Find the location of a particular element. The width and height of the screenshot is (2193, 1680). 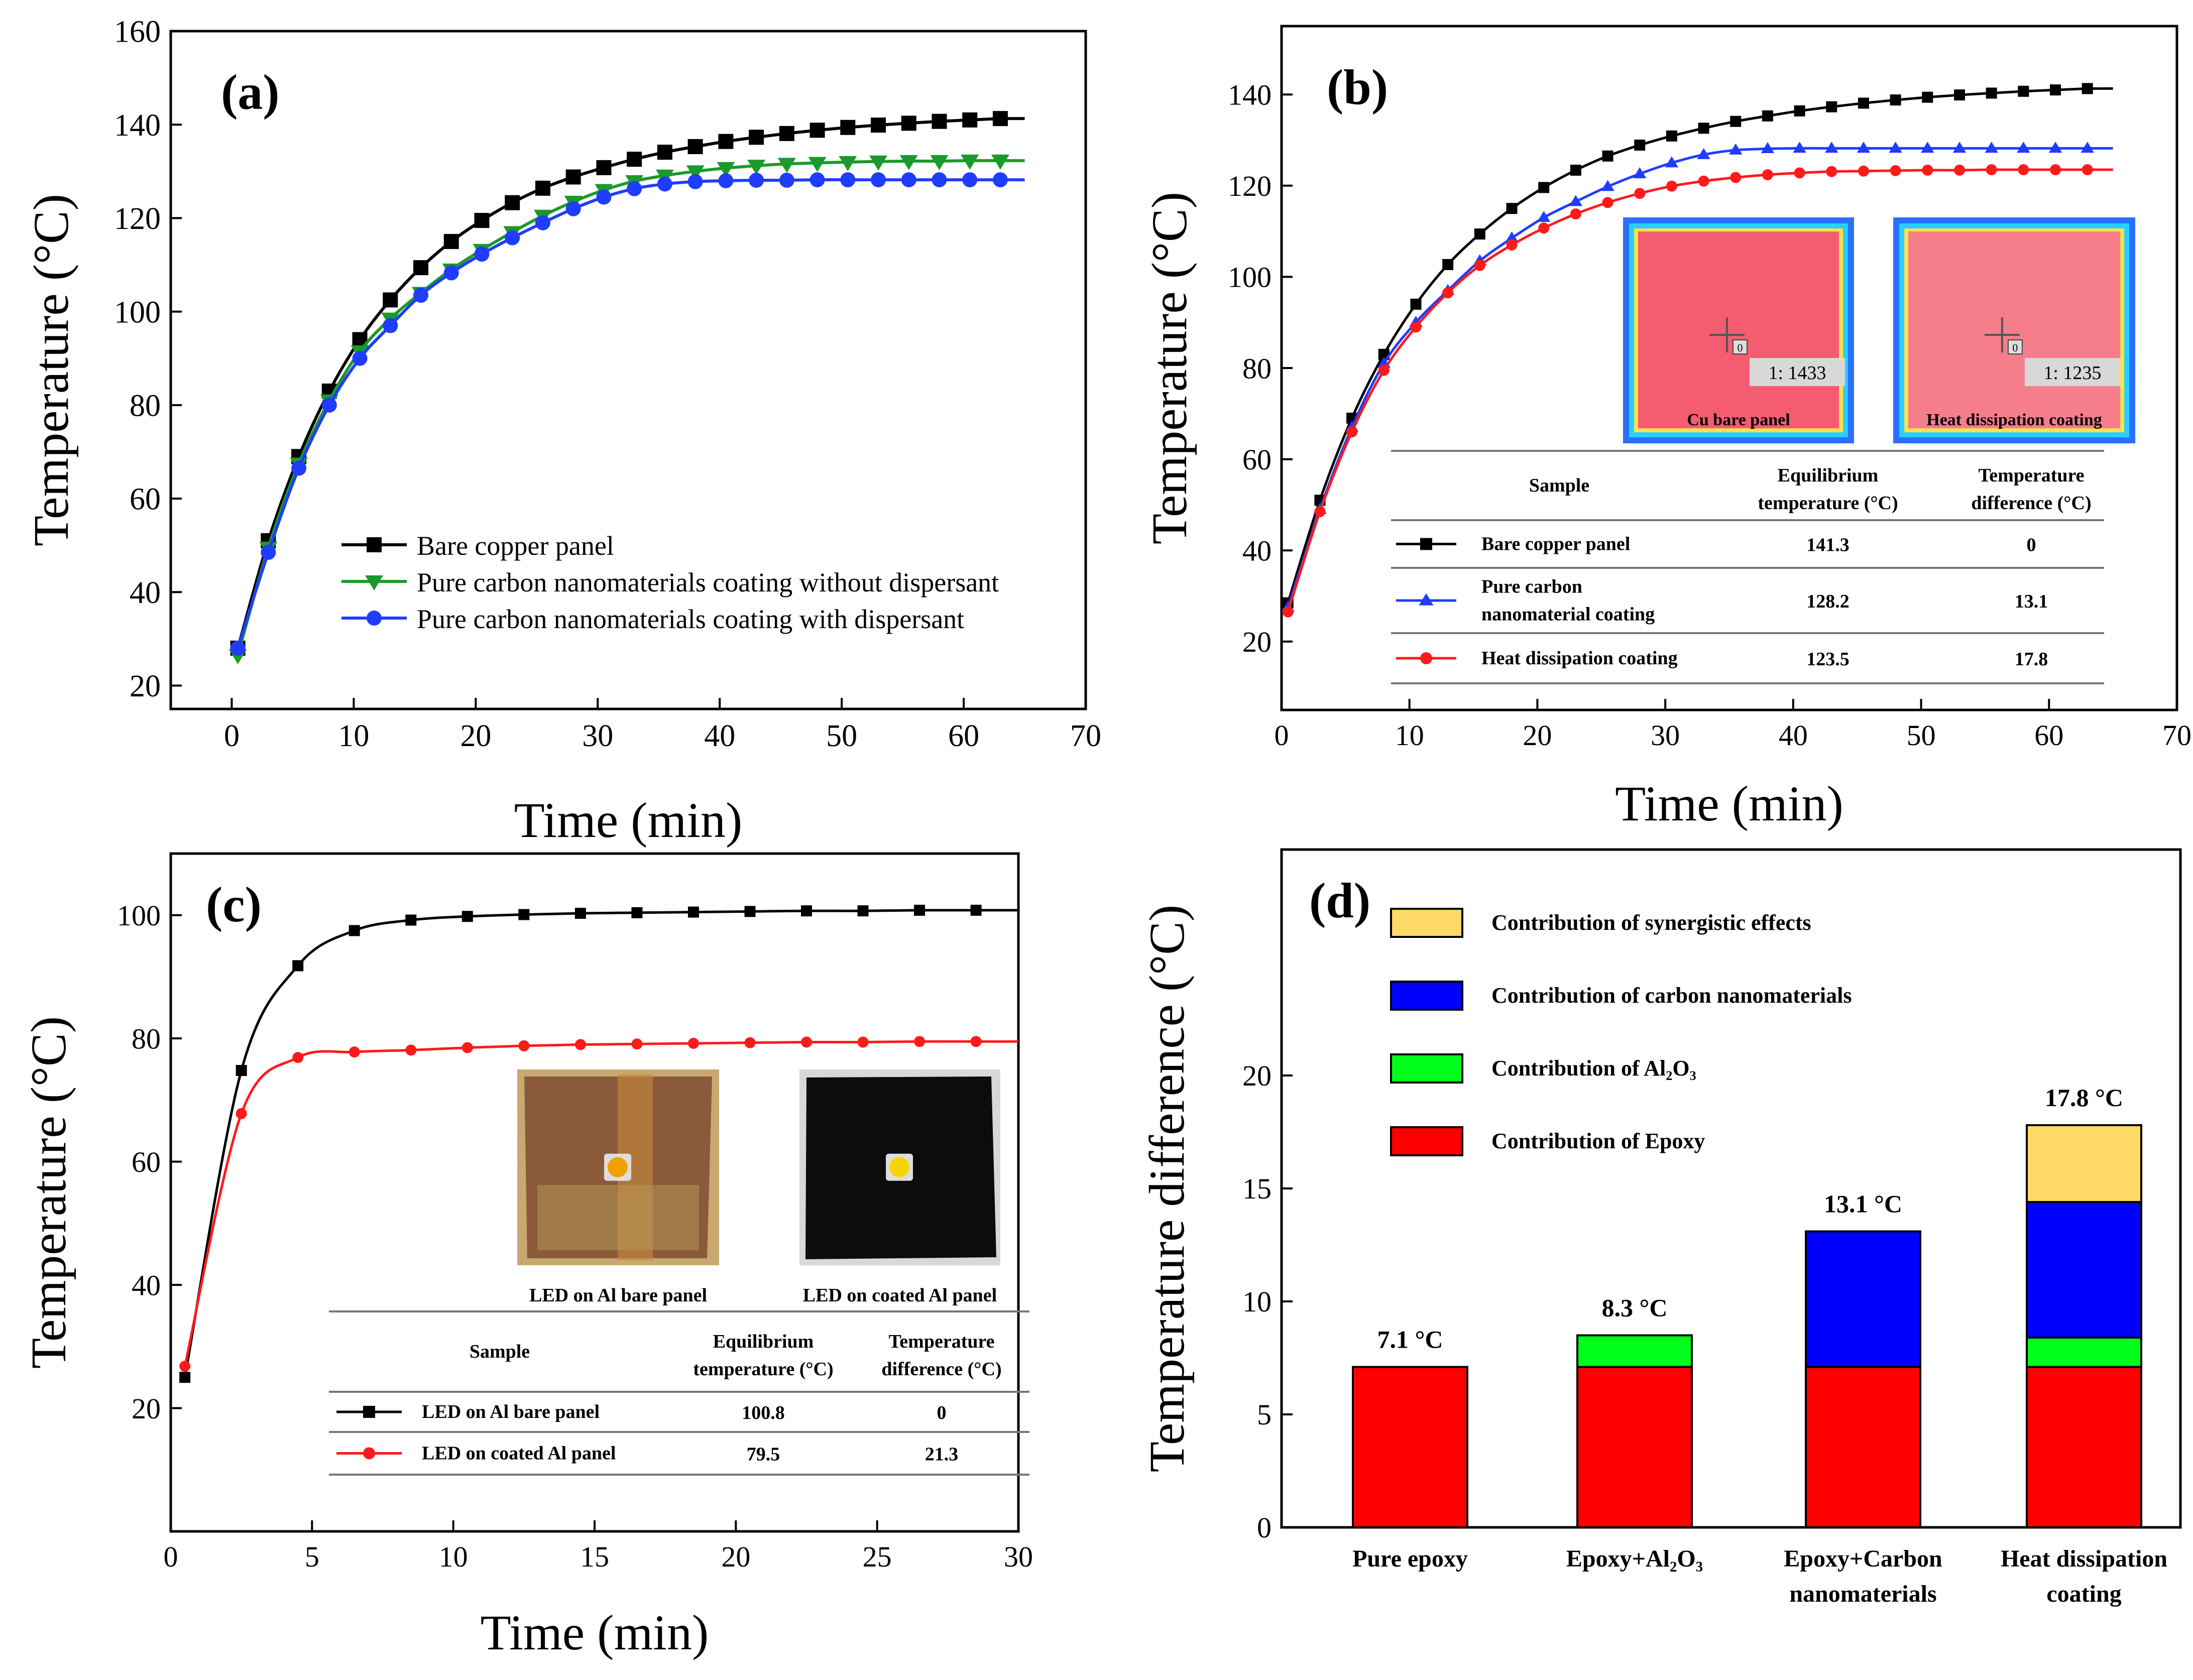

table-cell: 141.3 is located at coordinates (1828, 545).